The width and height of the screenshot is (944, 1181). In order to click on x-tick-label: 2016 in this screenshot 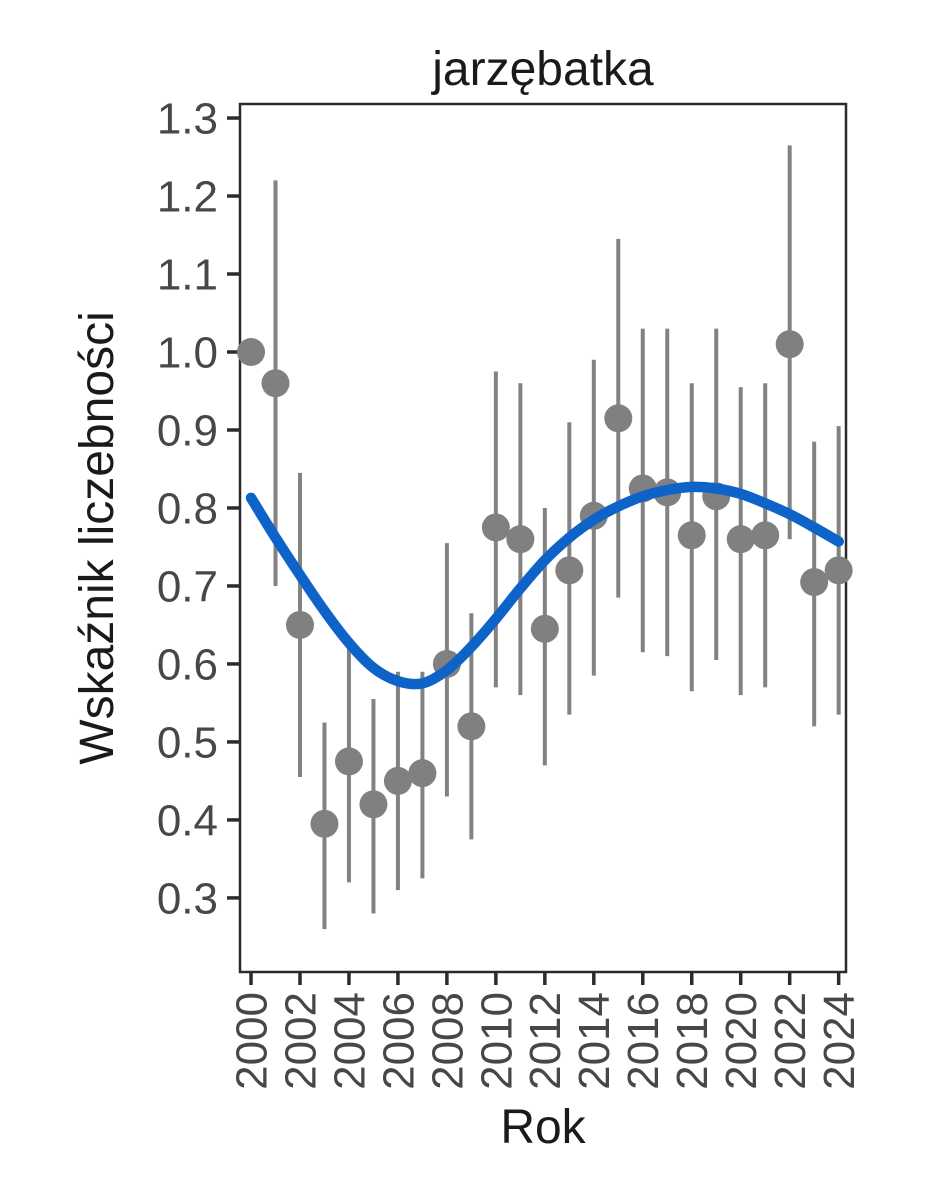, I will do `click(643, 1041)`.